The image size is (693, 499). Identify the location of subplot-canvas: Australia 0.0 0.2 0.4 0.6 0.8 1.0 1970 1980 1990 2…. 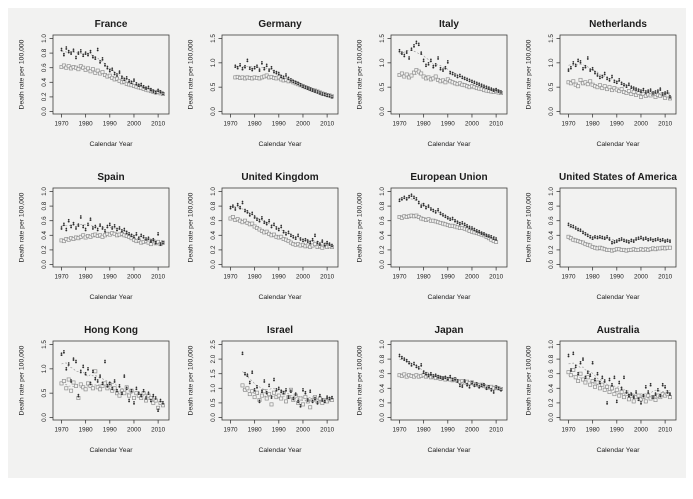
(601, 389).